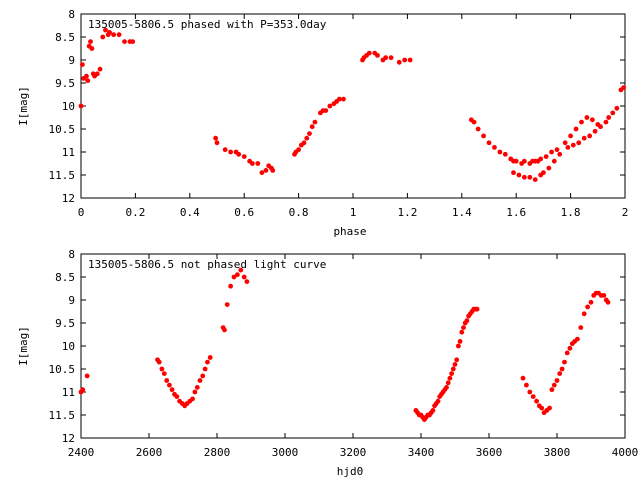 The image size is (640, 480). I want to click on unphased-xtick-label: 3800, so click(557, 452).